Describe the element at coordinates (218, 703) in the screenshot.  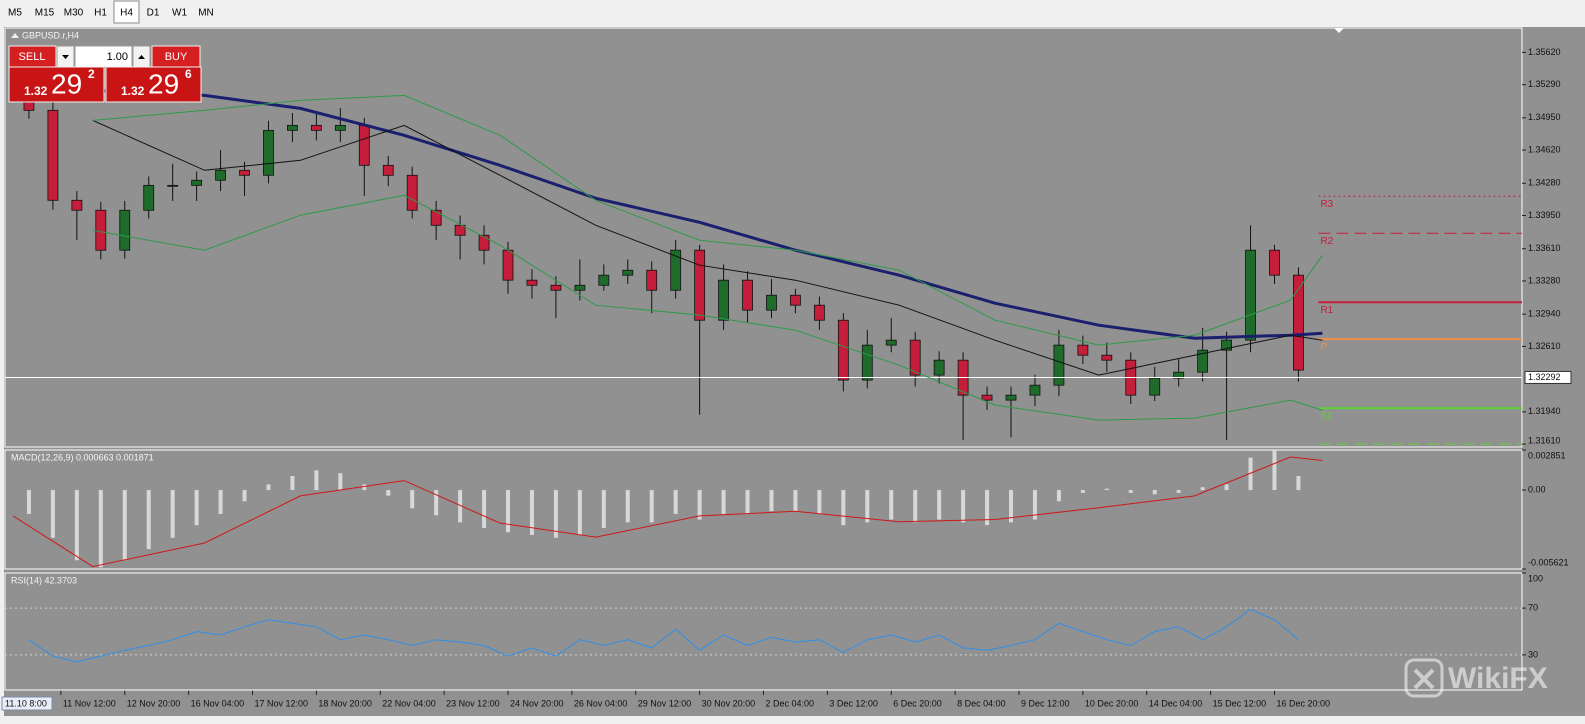
I see `x-tick-label: 16 Nov 04:00` at that location.